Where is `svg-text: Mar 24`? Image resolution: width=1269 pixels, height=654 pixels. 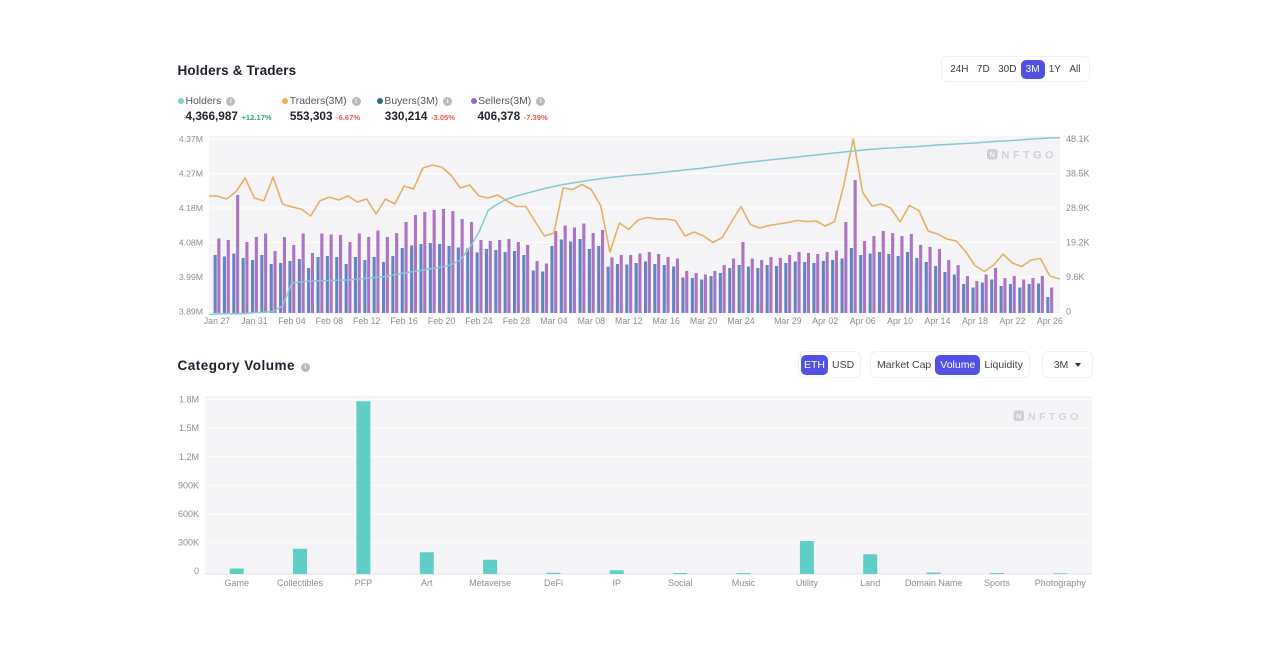
svg-text: Mar 24 is located at coordinates (740, 321).